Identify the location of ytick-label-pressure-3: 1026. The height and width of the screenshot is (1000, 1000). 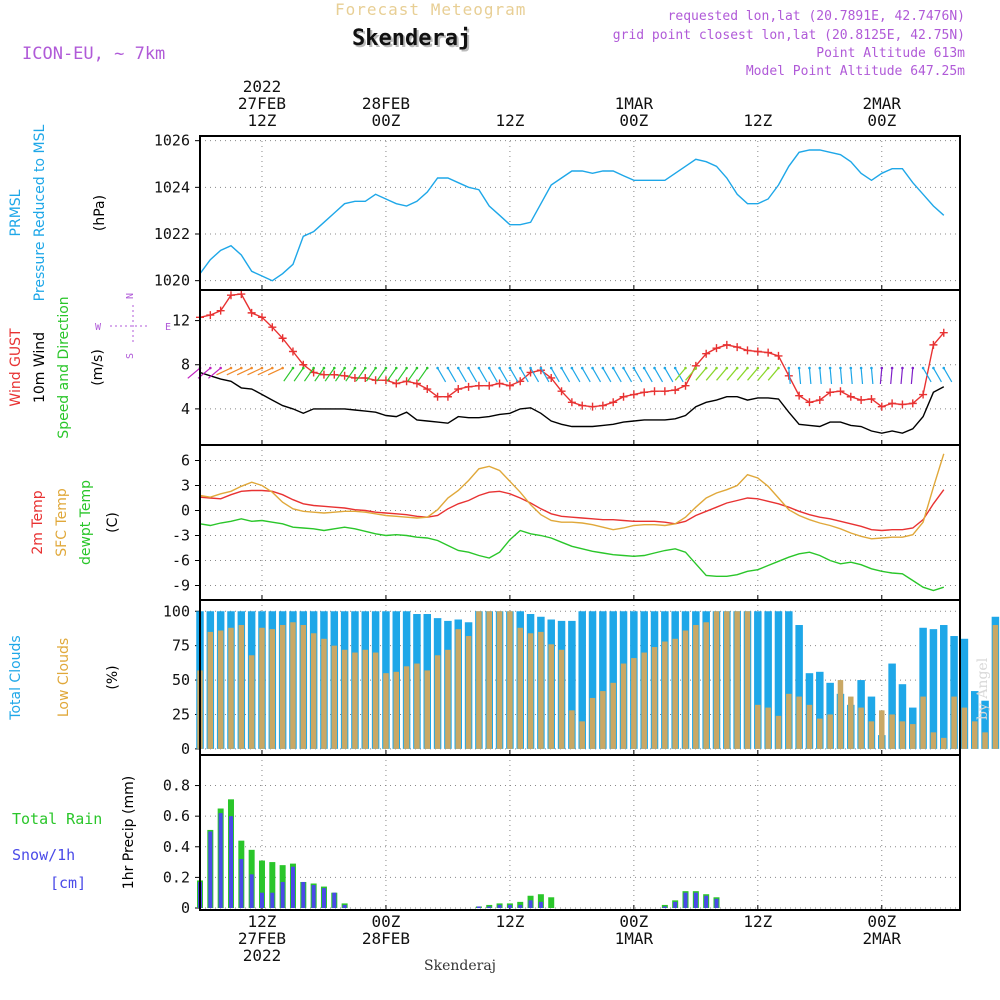
(172, 141).